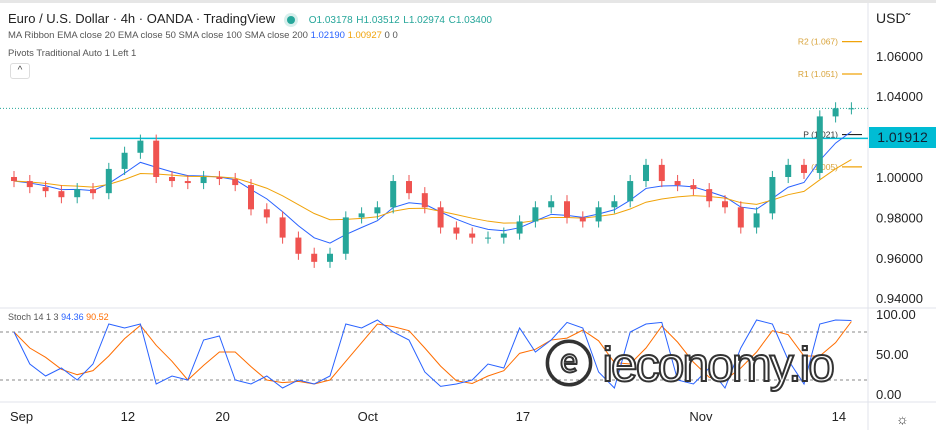  What do you see at coordinates (824, 167) in the screenshot?
I see `pivot-label-S1: (1.005)` at bounding box center [824, 167].